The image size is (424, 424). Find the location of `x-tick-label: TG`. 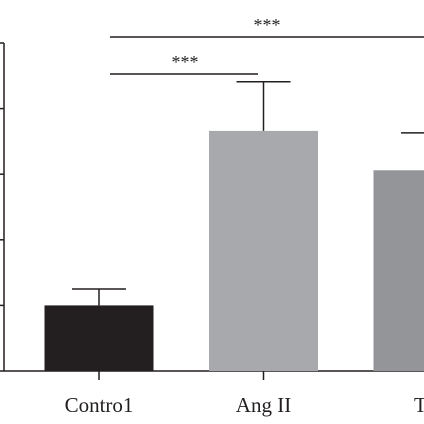

x-tick-label: TG is located at coordinates (419, 405).